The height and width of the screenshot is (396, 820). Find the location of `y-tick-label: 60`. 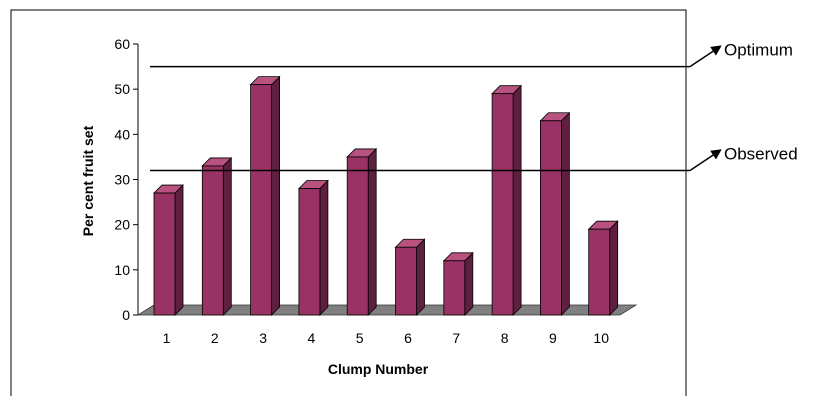

y-tick-label: 60 is located at coordinates (122, 44).